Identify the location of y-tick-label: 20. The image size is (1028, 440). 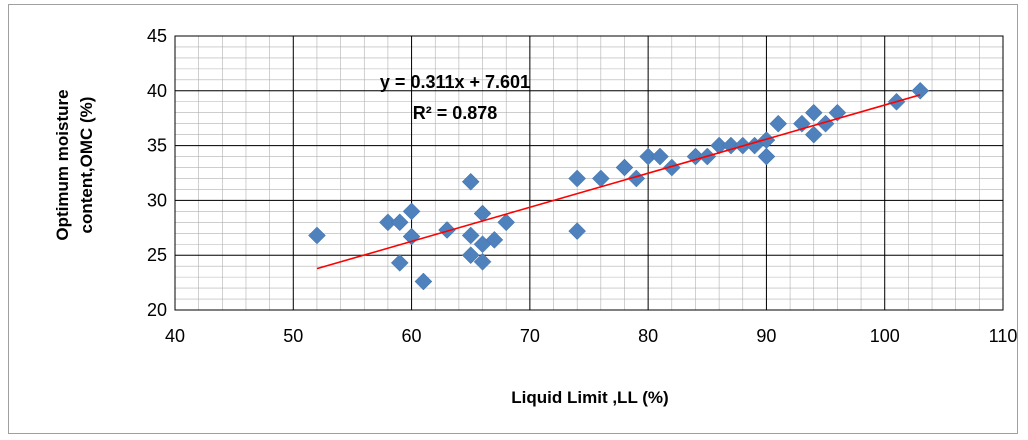
(157, 310).